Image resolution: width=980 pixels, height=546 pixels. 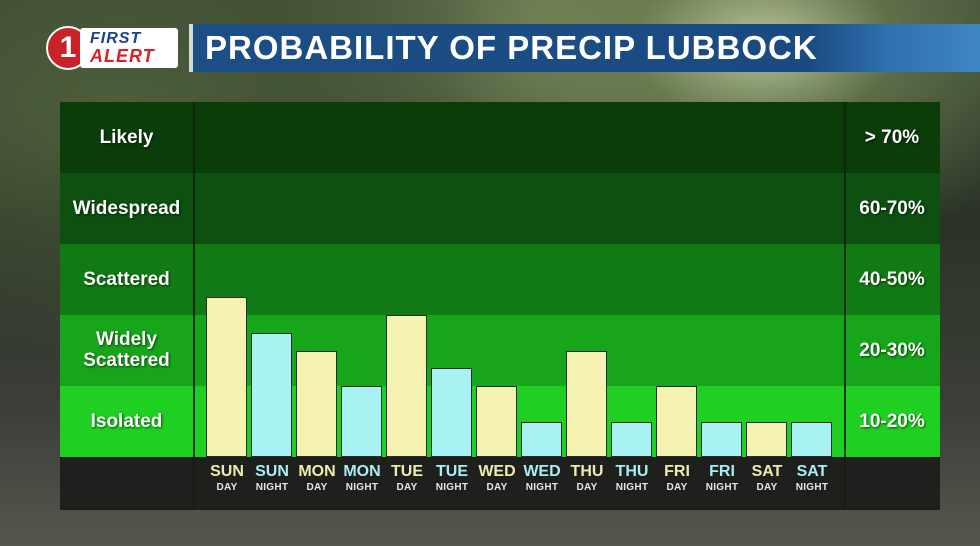 What do you see at coordinates (226, 377) in the screenshot?
I see `bar-sun-day` at bounding box center [226, 377].